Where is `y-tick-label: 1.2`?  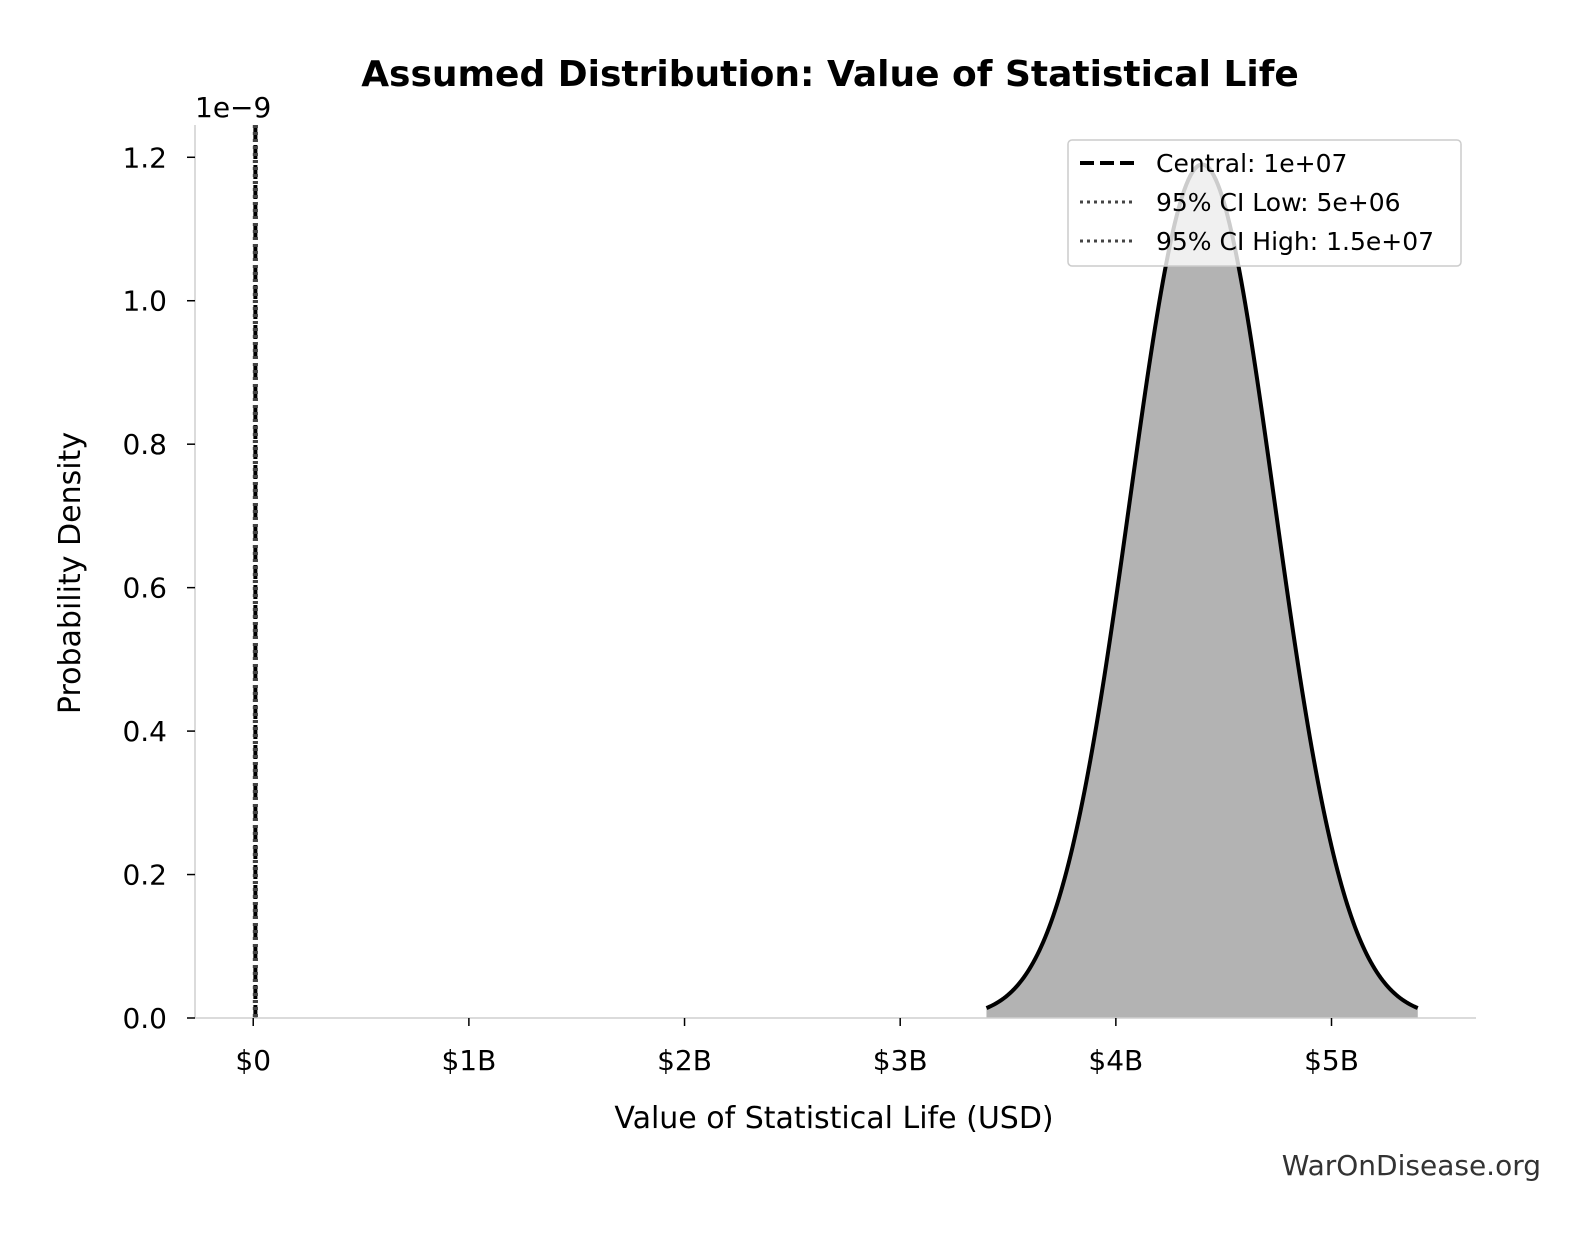 y-tick-label: 1.2 is located at coordinates (144, 157).